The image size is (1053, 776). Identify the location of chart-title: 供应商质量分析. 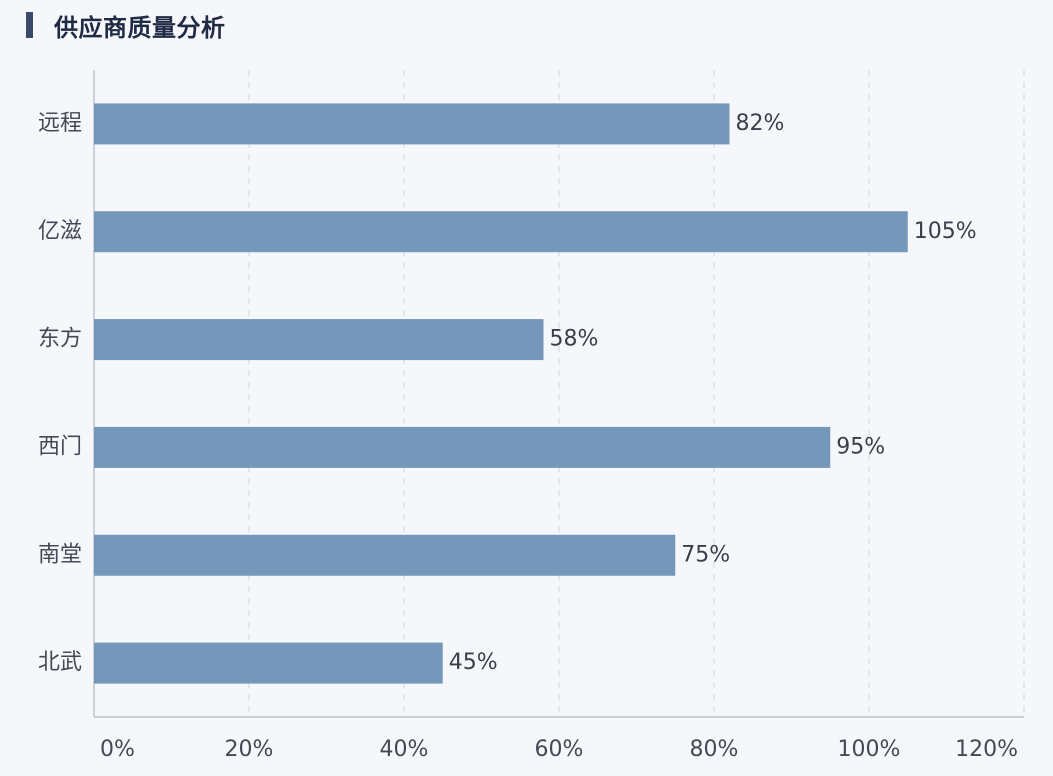
(140, 27).